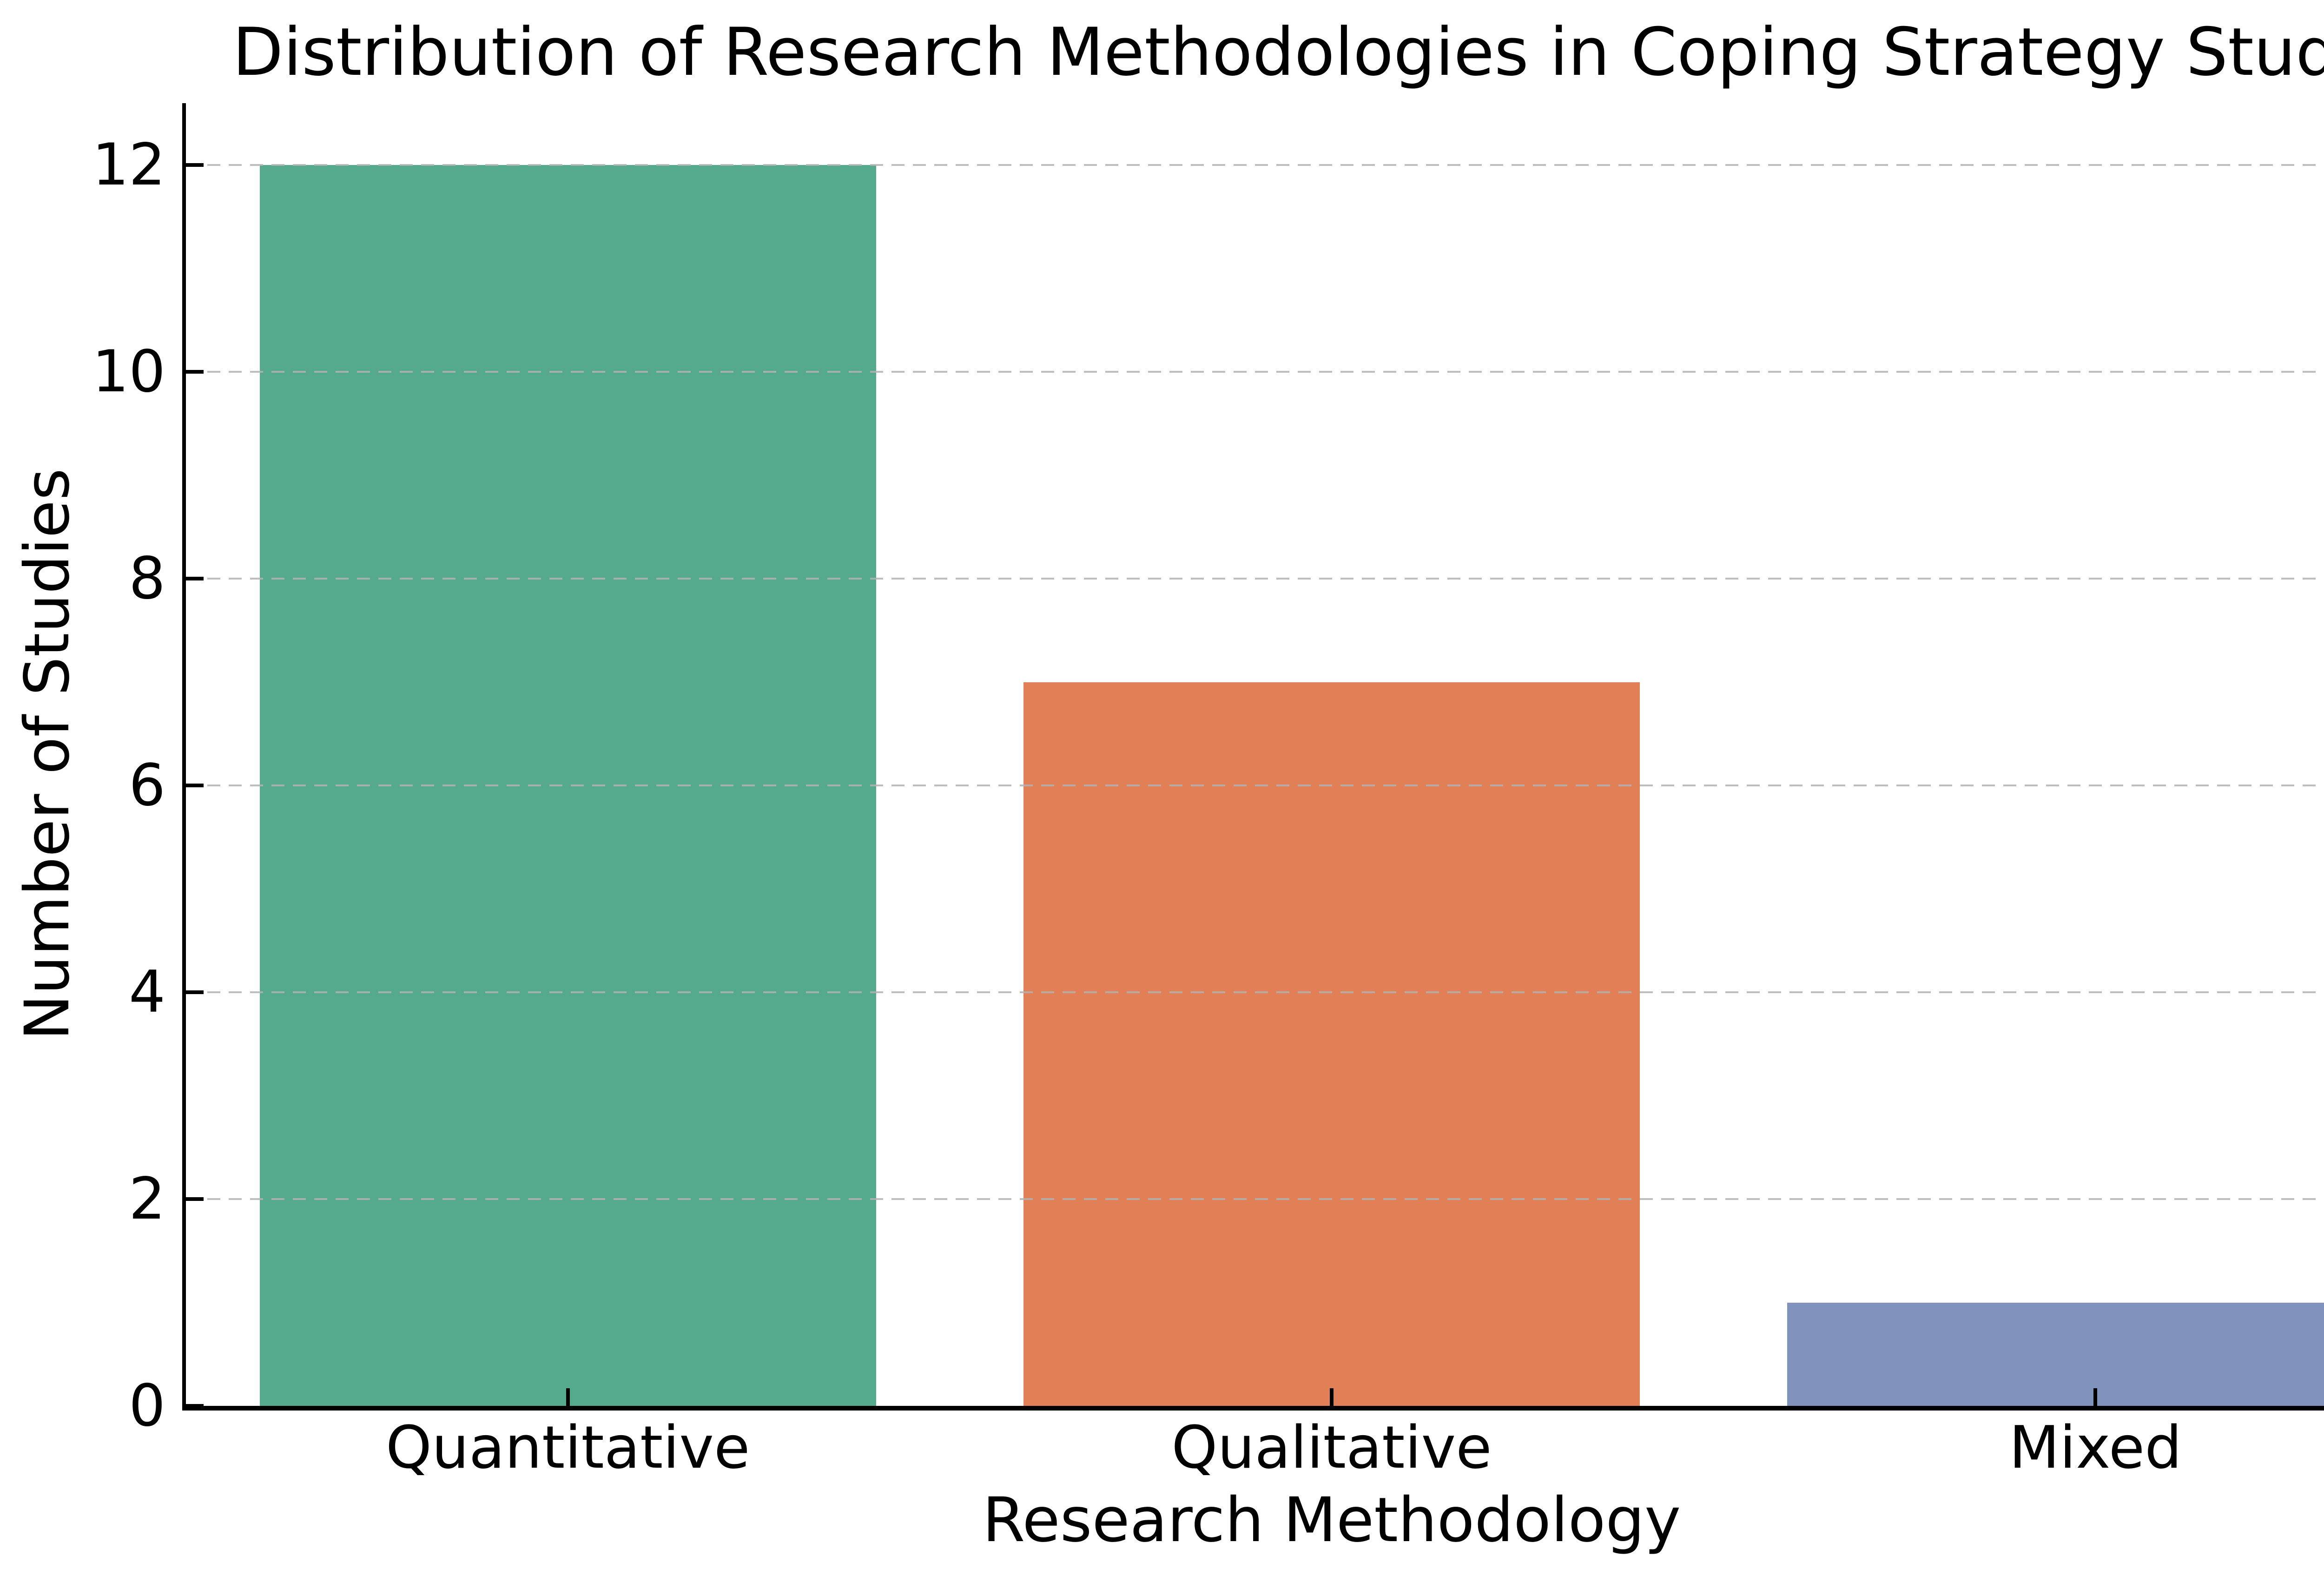 The image size is (2324, 1569). What do you see at coordinates (1331, 1520) in the screenshot?
I see `x-axis-label: Research Methodology` at bounding box center [1331, 1520].